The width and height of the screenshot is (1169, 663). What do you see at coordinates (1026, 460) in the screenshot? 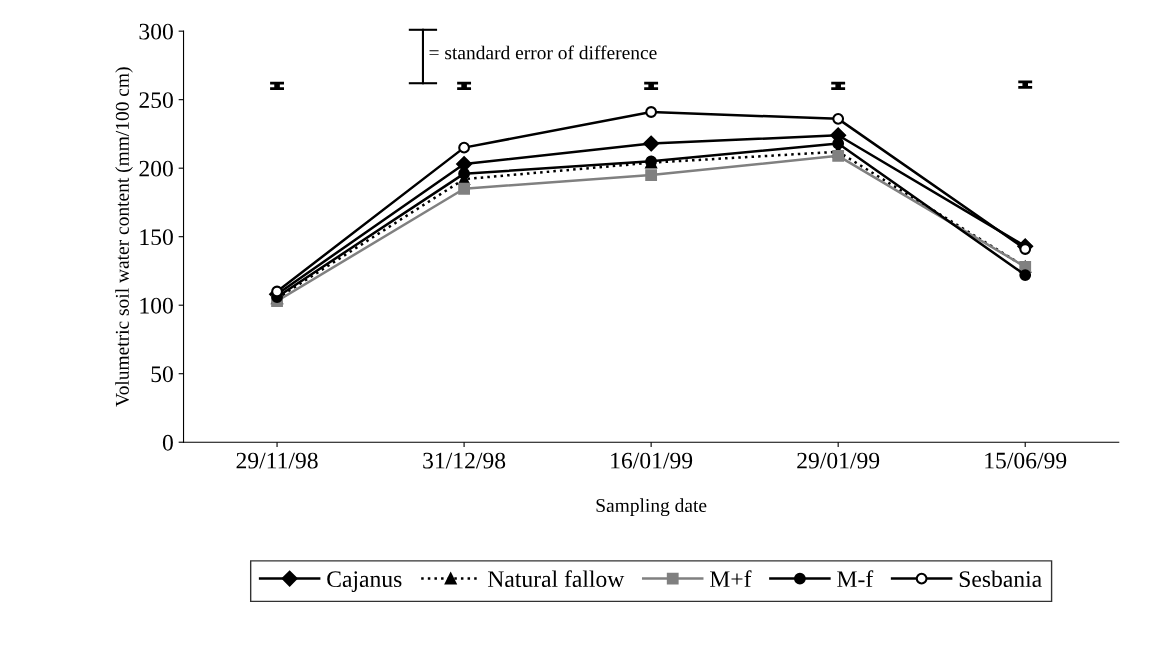
I see `x-tick-label: 15/06/99` at bounding box center [1026, 460].